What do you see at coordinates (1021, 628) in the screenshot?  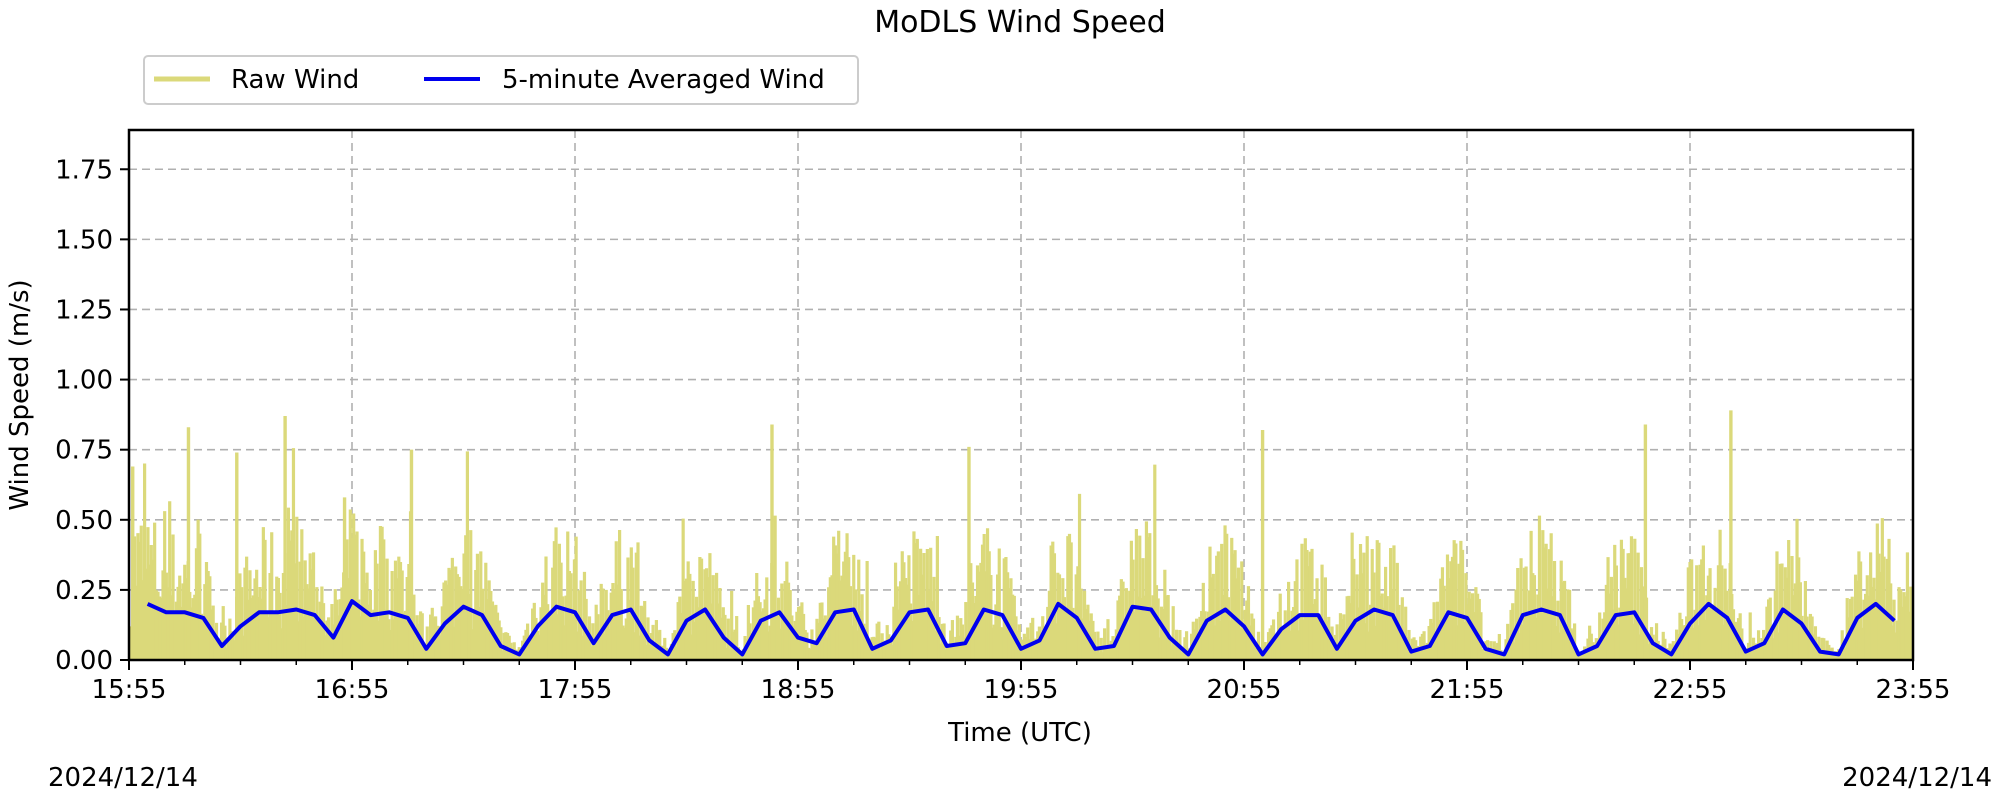 I see `averaged-wind-line` at bounding box center [1021, 628].